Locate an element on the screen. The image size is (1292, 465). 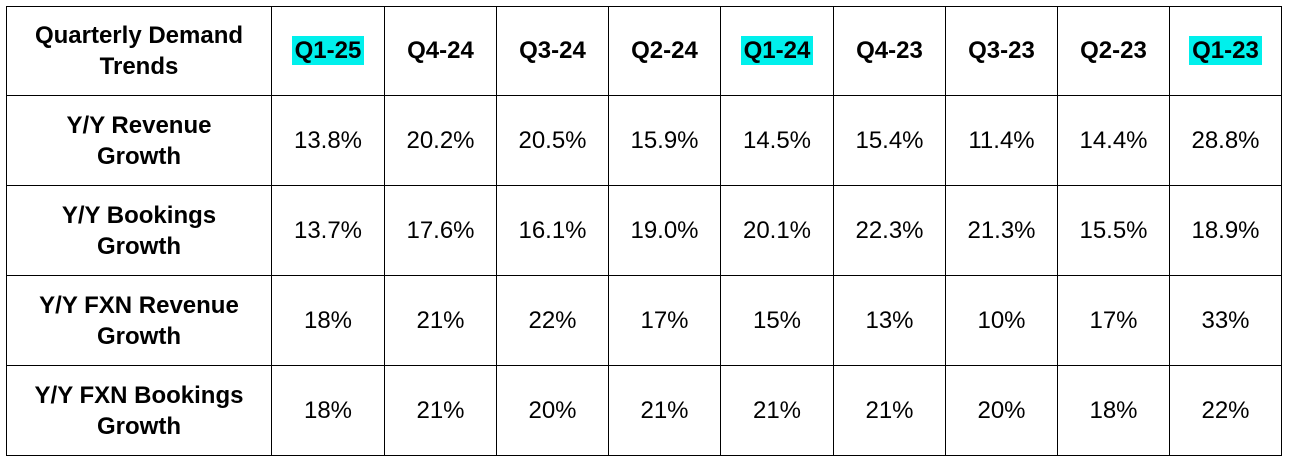
column-header-label: Q2-23 is located at coordinates (1113, 50).